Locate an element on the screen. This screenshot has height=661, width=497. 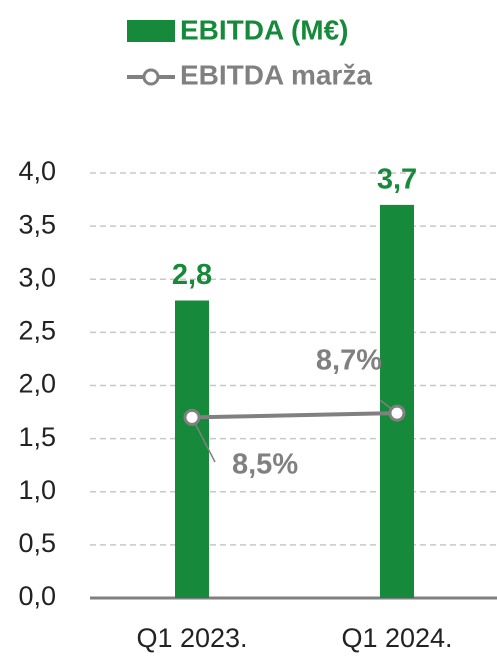
data-label: 3,7 is located at coordinates (397, 180).